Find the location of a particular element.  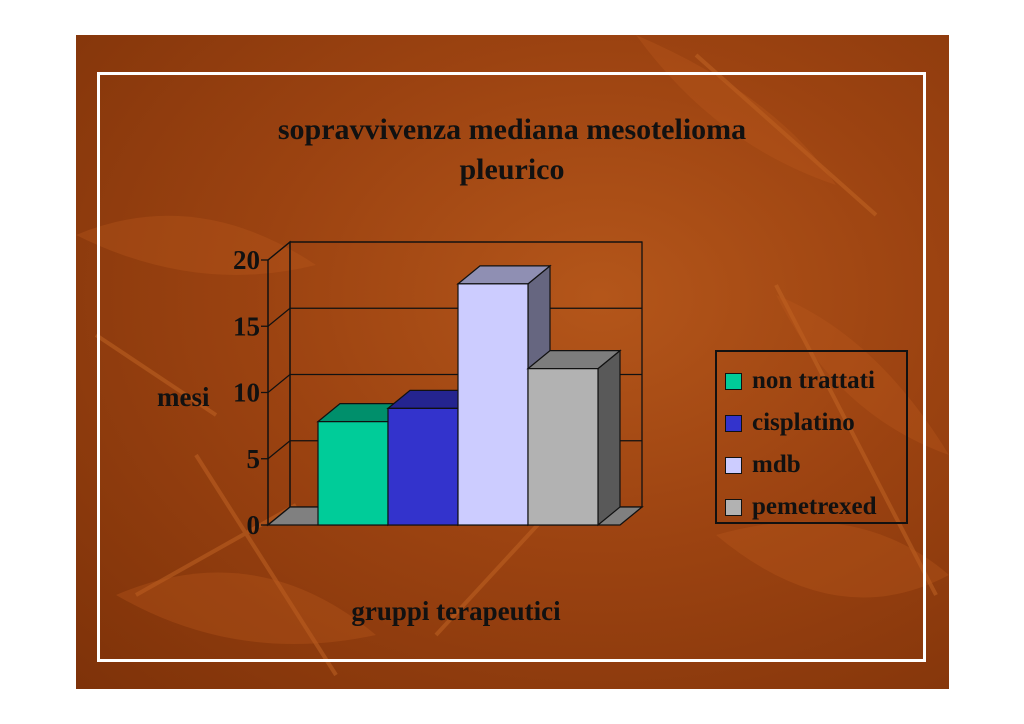

legend-item-mdb: mdb is located at coordinates (815, 465).